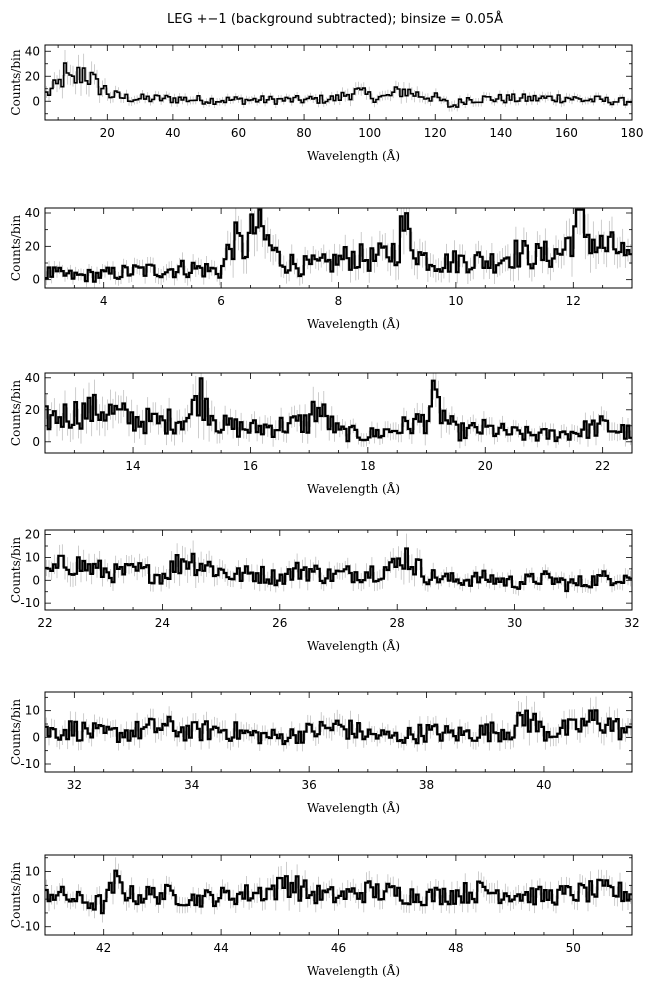 The height and width of the screenshot is (989, 652). I want to click on panel-2: 4 6 8 10 12 0 20 40 Wavelength (Å) Counts/bin, so click(321, 268).